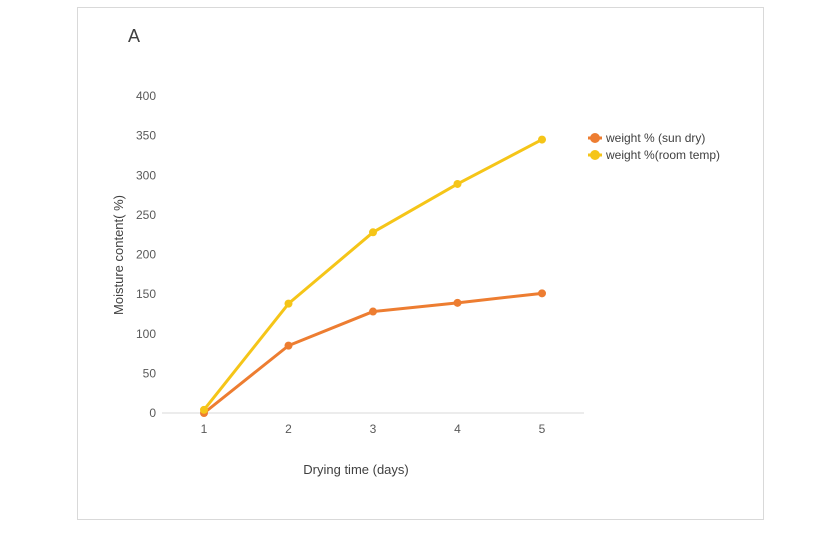  I want to click on panel-label: A, so click(134, 36).